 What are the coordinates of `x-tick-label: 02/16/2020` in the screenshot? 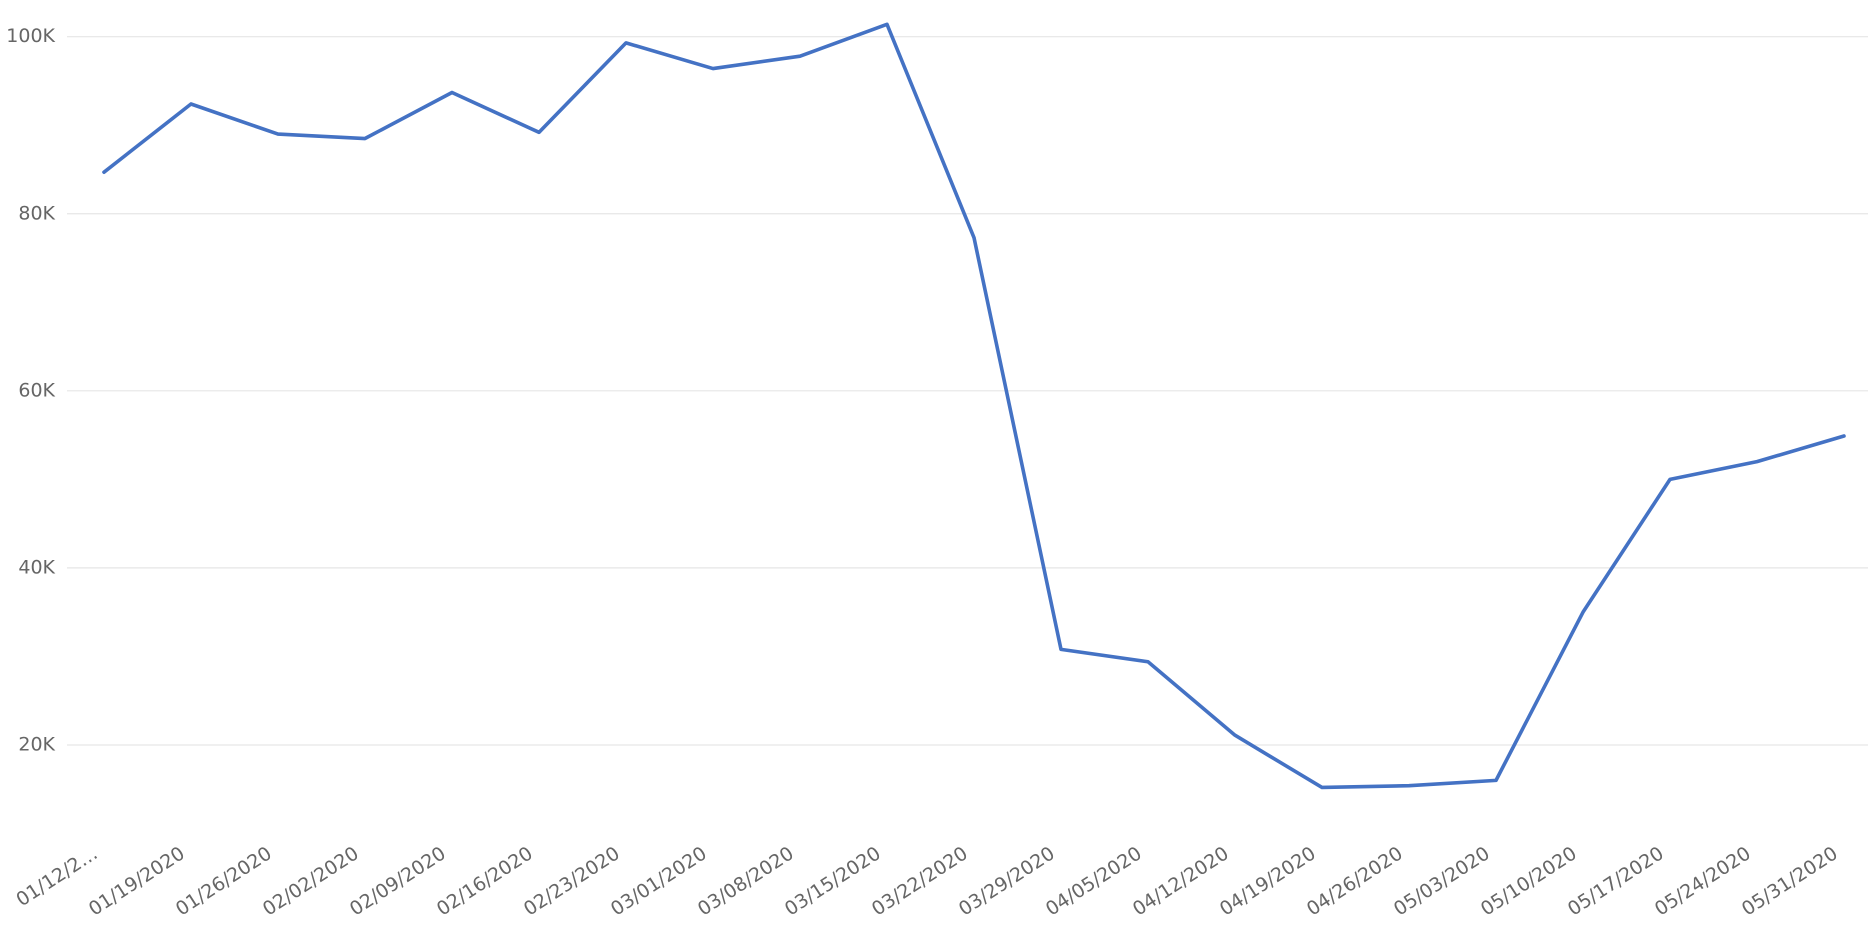 It's located at (485, 881).